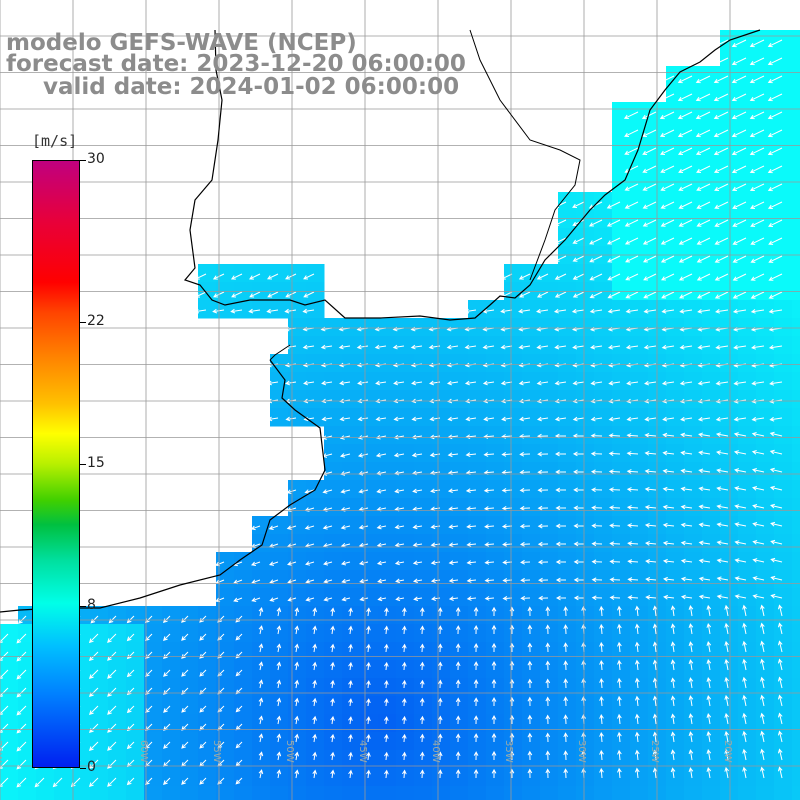 The image size is (800, 800). What do you see at coordinates (216, 751) in the screenshot?
I see `longitude-label: 55W` at bounding box center [216, 751].